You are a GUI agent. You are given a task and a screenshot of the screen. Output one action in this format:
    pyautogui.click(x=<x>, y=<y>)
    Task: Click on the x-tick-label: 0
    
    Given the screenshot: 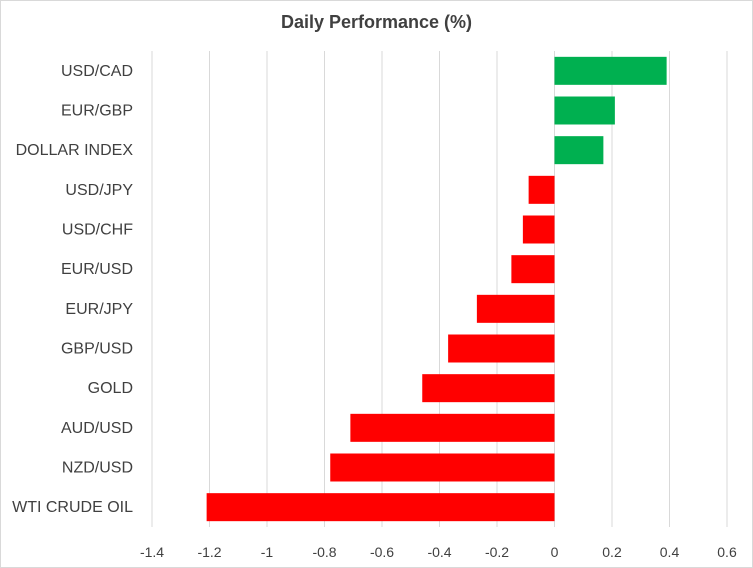 What is the action you would take?
    pyautogui.click(x=555, y=552)
    